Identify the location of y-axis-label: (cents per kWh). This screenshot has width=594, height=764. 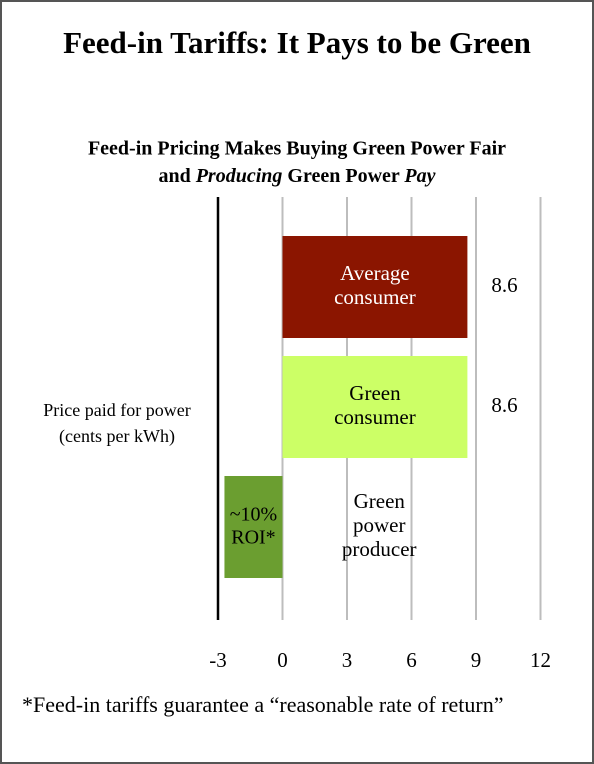
(117, 436).